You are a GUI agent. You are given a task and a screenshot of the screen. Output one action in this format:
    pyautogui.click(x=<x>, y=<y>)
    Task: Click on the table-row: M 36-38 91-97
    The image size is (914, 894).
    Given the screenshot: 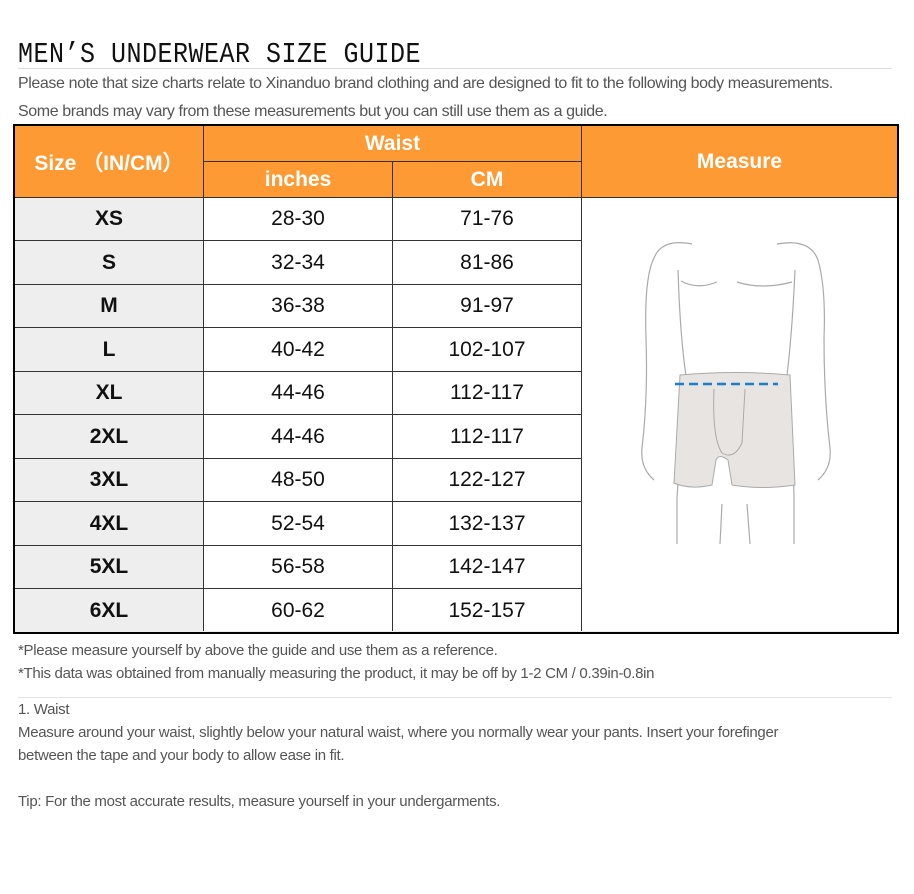 What is the action you would take?
    pyautogui.click(x=455, y=306)
    